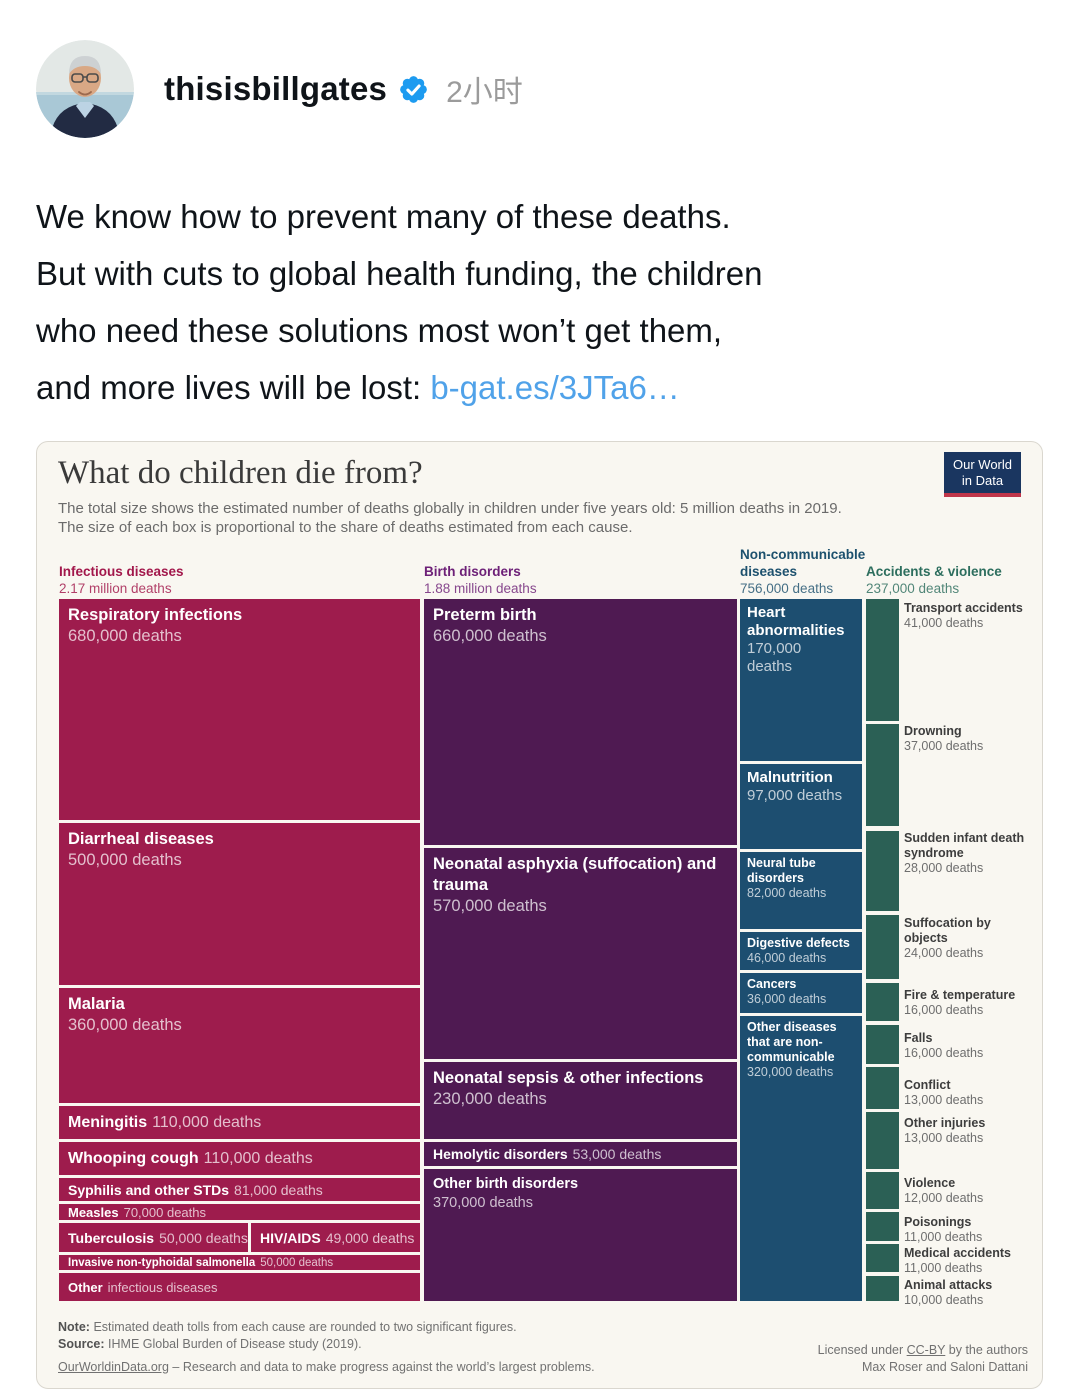  I want to click on treemap-box-falls, so click(882, 1044).